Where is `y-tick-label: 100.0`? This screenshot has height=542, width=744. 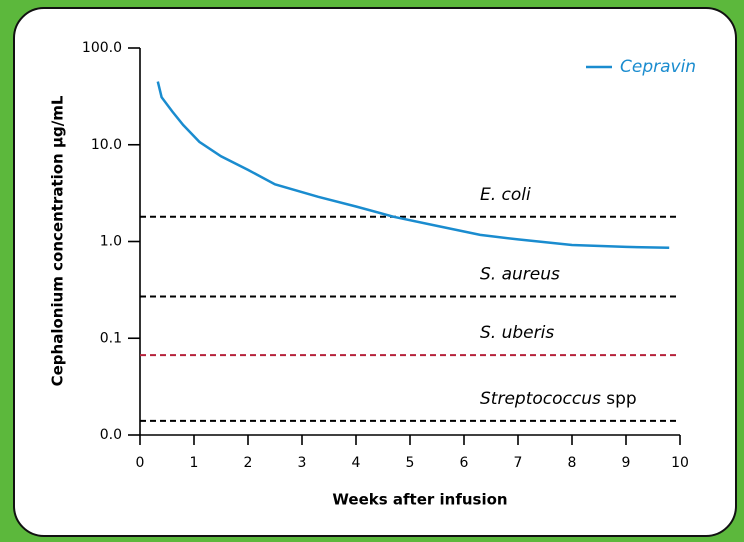
y-tick-label: 100.0 is located at coordinates (102, 48).